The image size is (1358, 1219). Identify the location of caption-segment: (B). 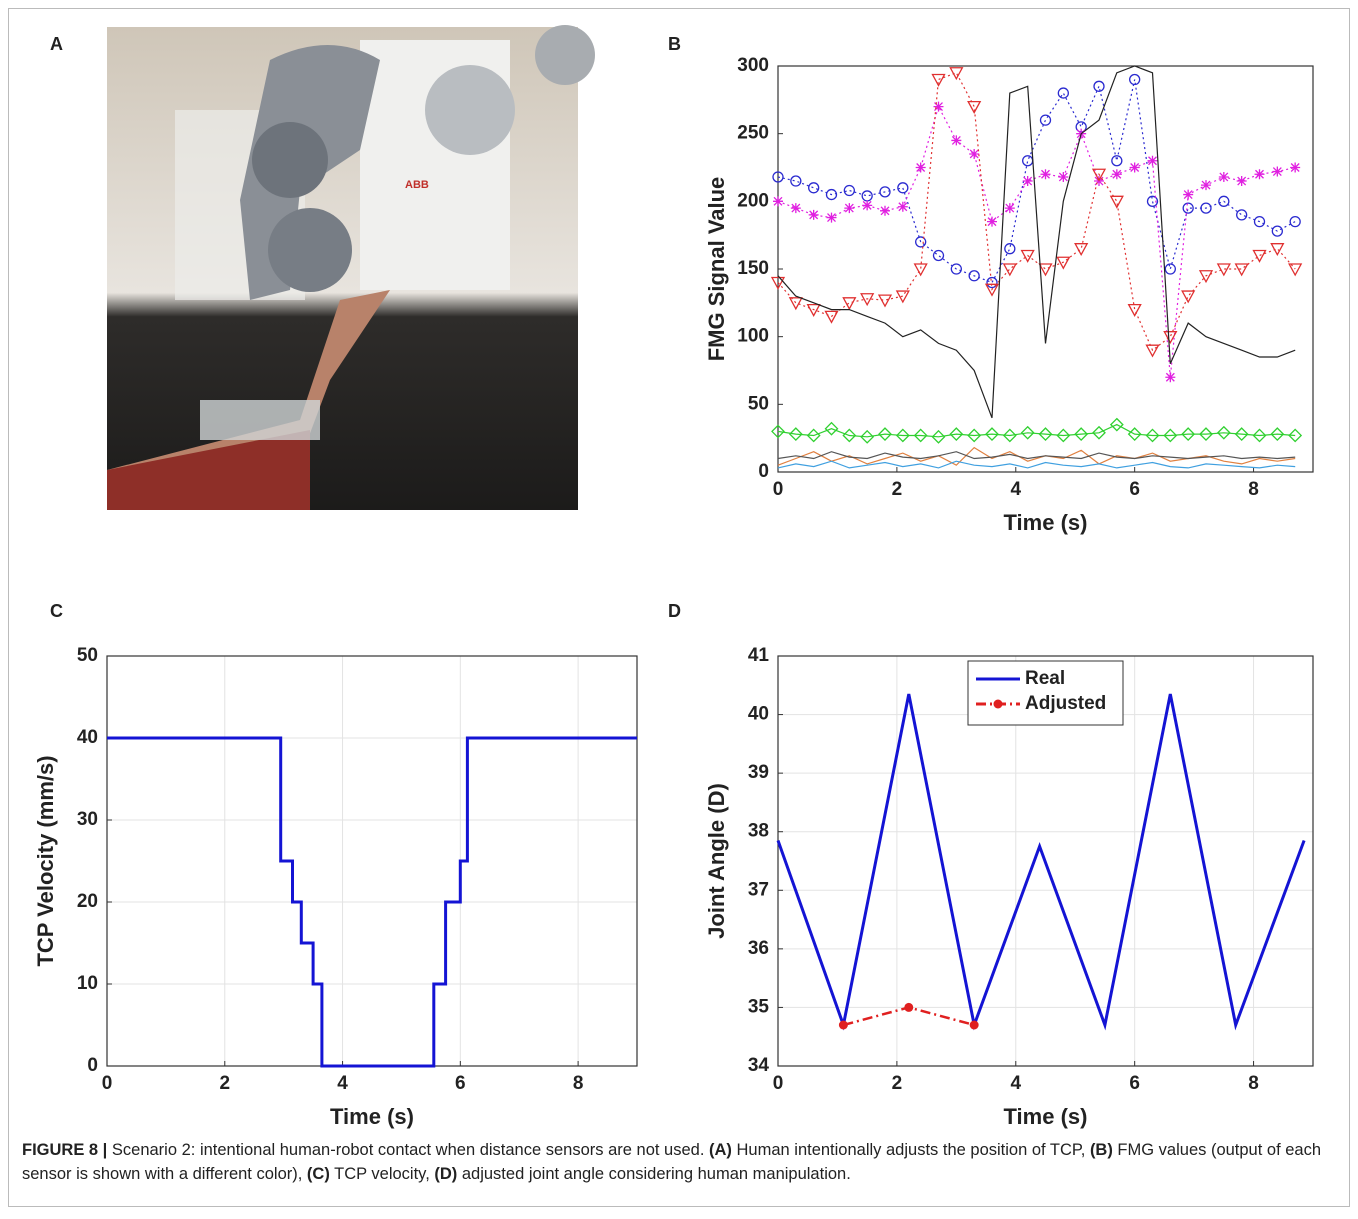
(1101, 1150).